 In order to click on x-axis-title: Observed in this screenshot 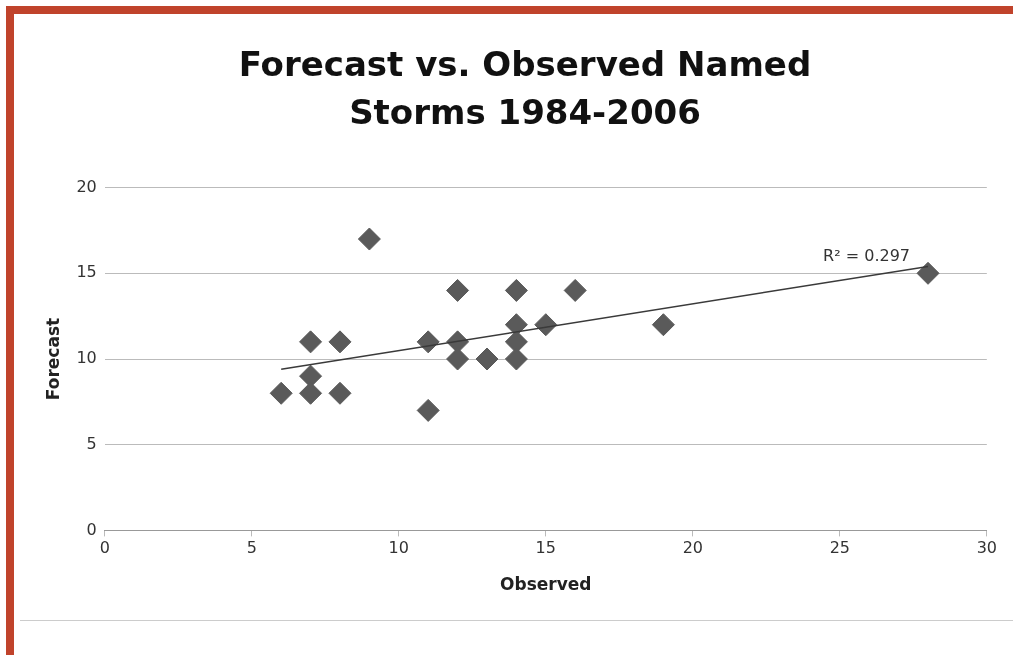, I will do `click(546, 584)`.